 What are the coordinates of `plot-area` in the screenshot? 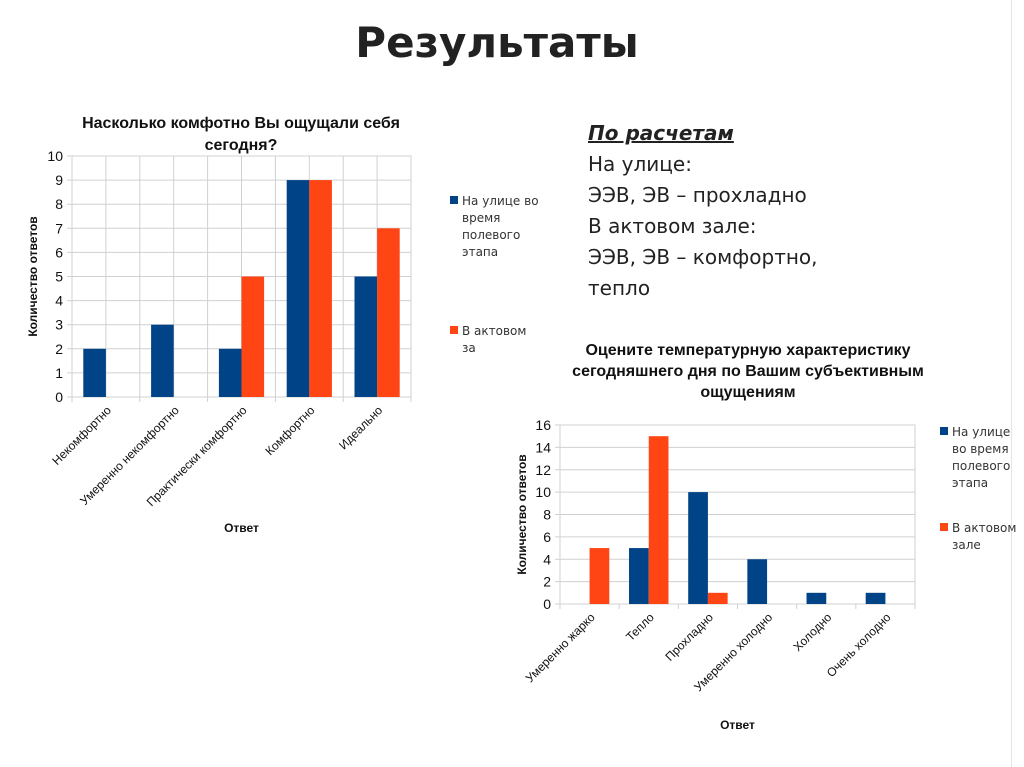 It's located at (737, 514).